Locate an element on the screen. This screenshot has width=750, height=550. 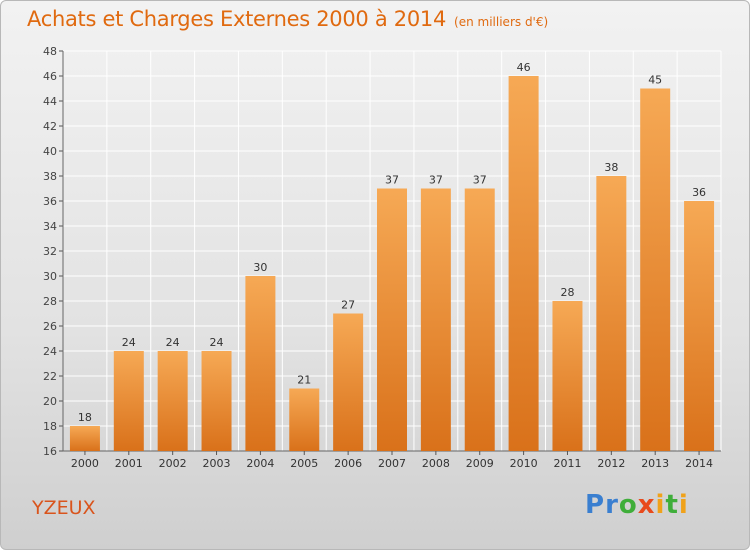
logo-letter: x is located at coordinates (646, 505).